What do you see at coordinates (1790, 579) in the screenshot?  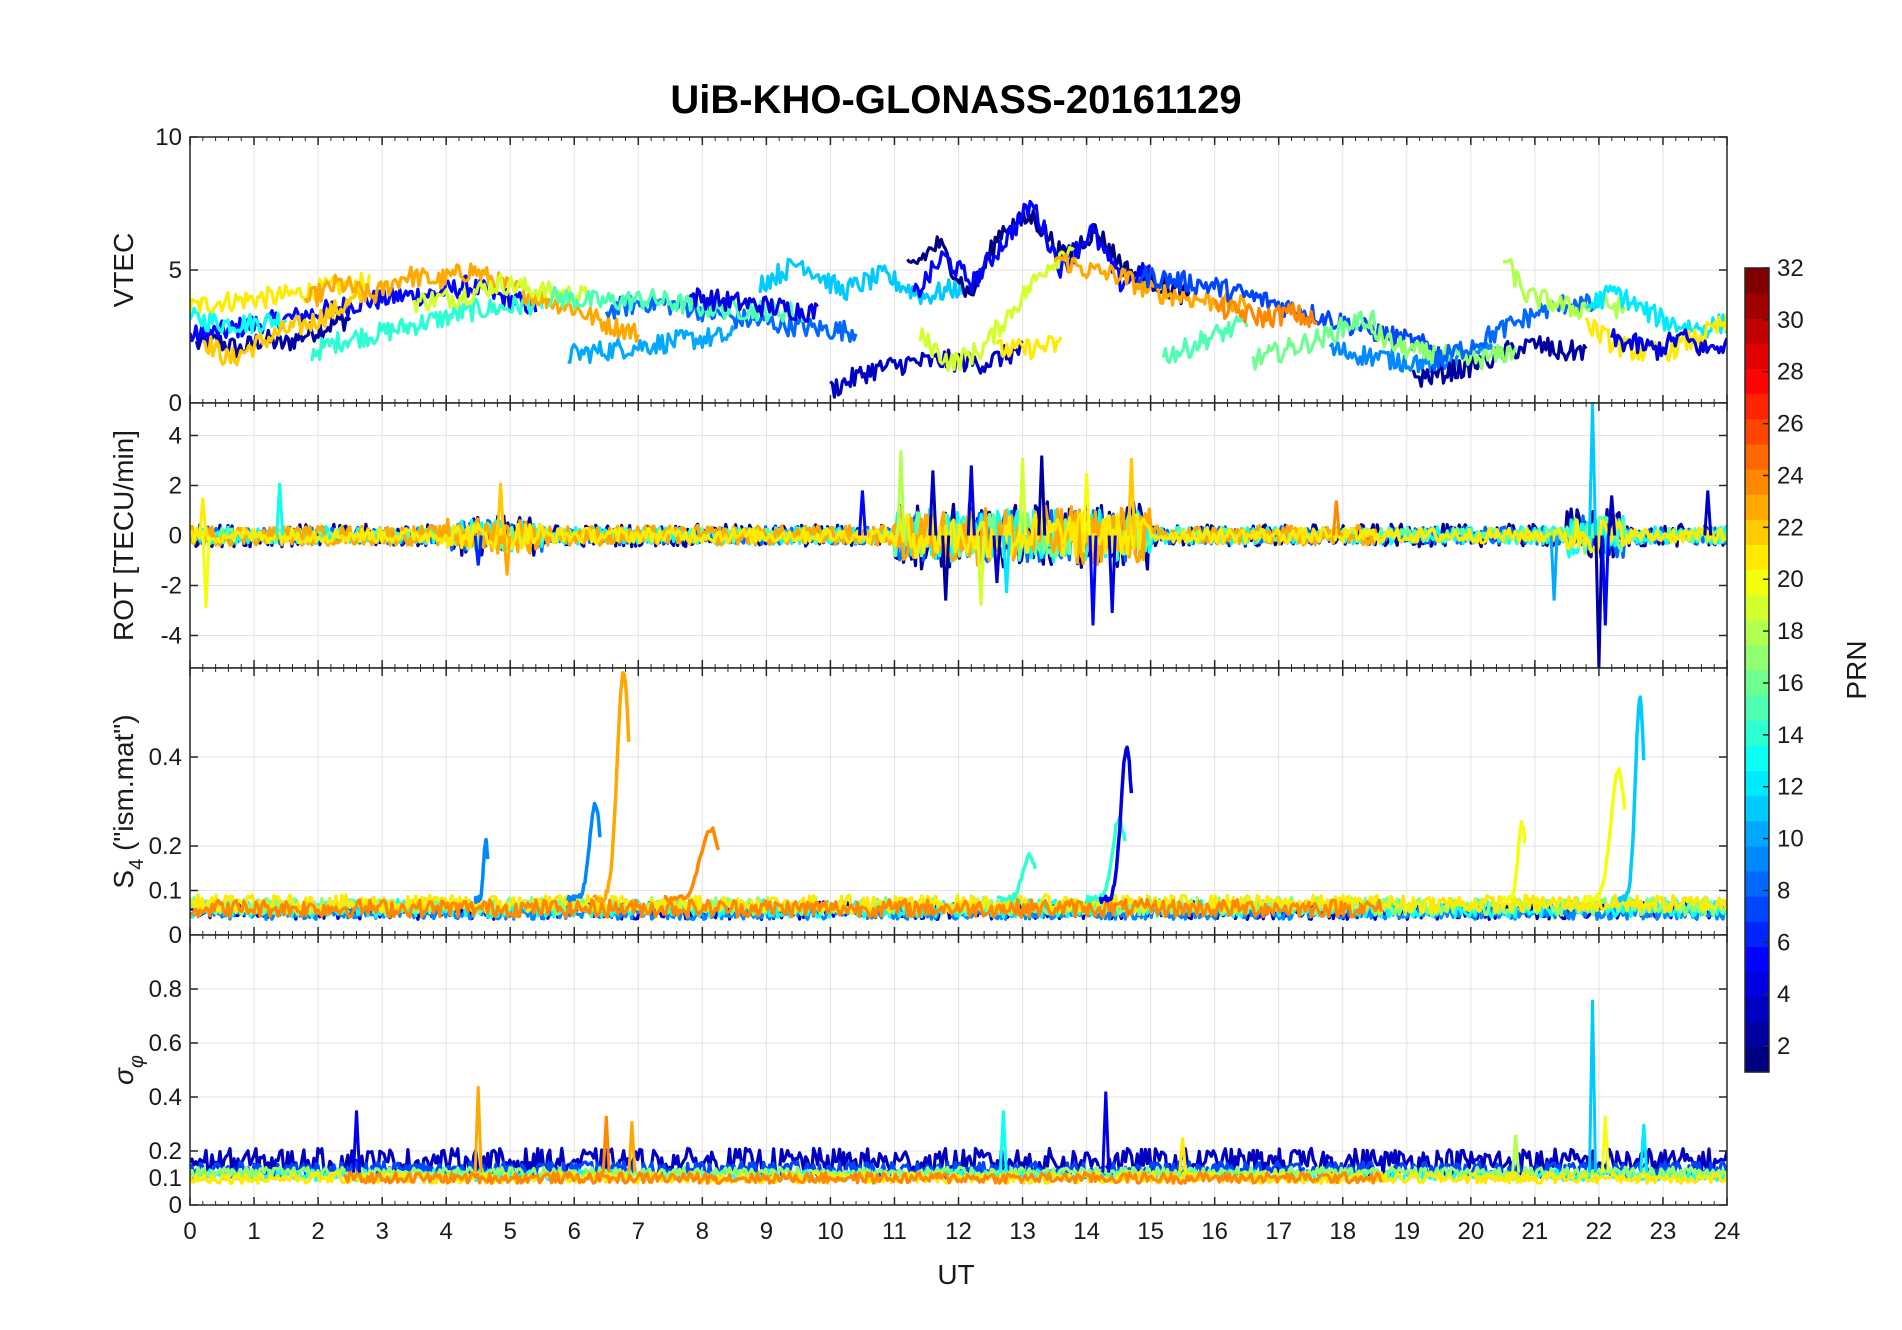 I see `colorbar-tick-label: 20` at bounding box center [1790, 579].